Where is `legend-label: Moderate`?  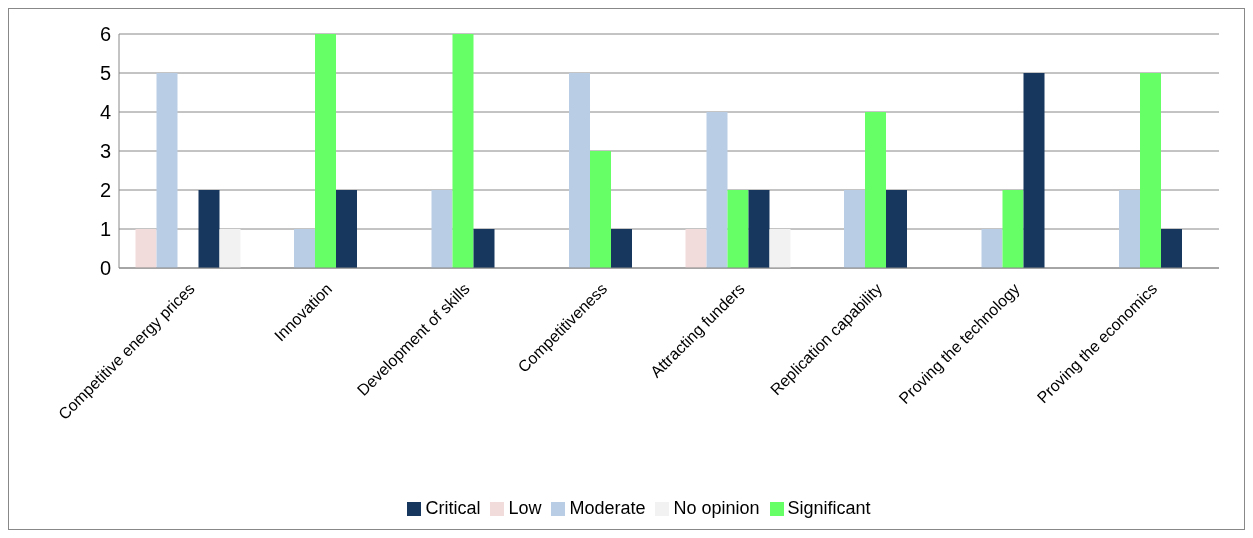 legend-label: Moderate is located at coordinates (607, 508).